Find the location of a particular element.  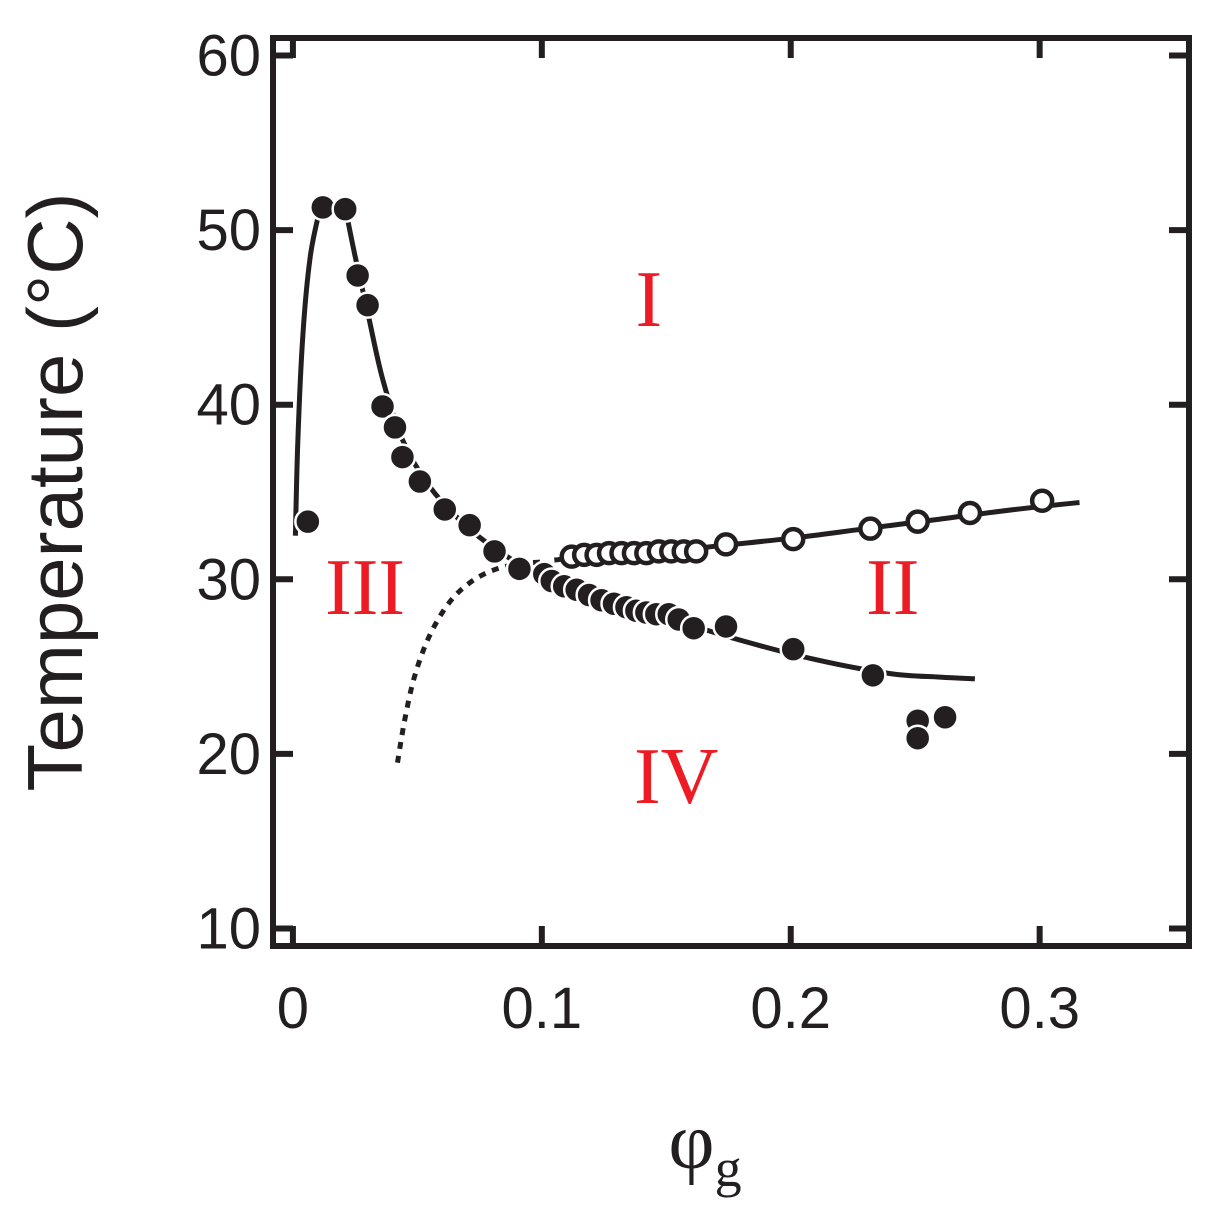

solid-curve is located at coordinates (307, 371).